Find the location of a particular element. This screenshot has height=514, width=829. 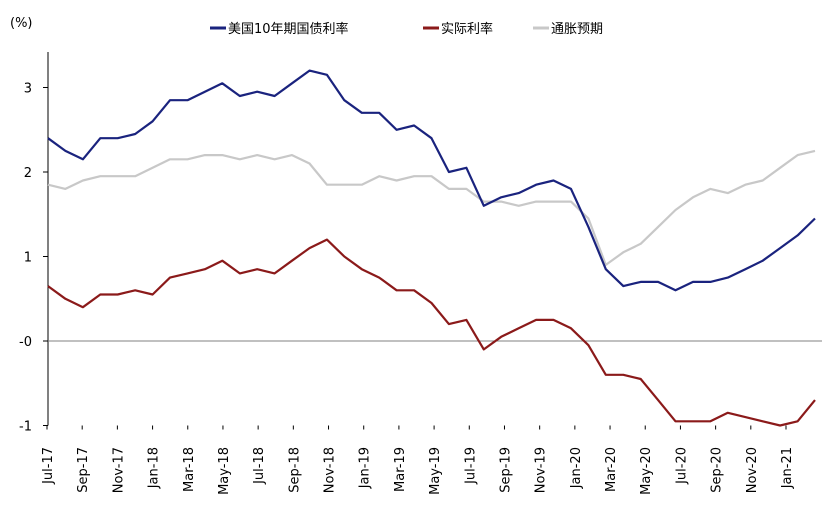

x-tick-label: Sep-19 is located at coordinates (505, 470).